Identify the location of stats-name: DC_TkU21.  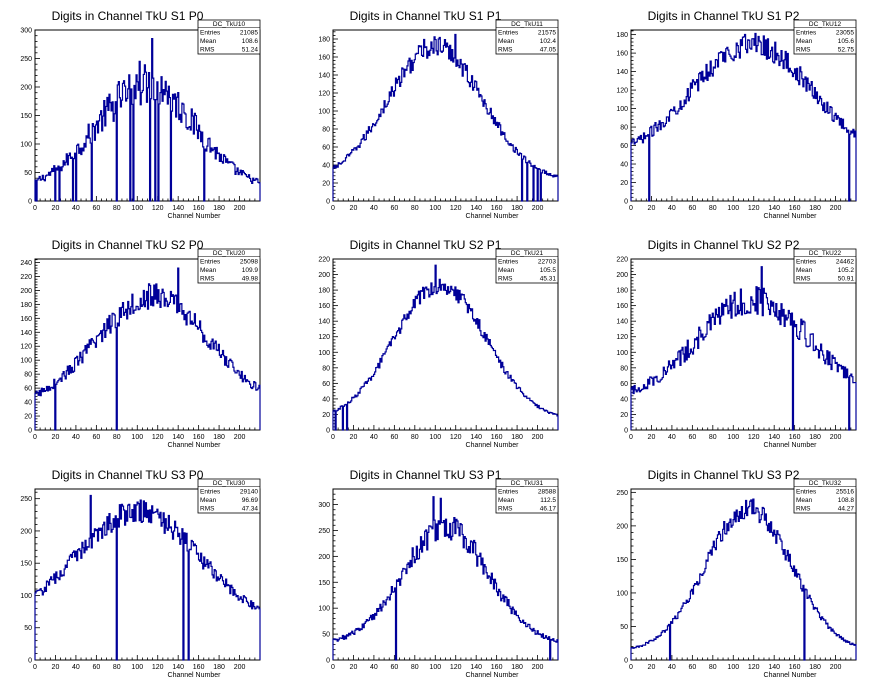
(527, 253).